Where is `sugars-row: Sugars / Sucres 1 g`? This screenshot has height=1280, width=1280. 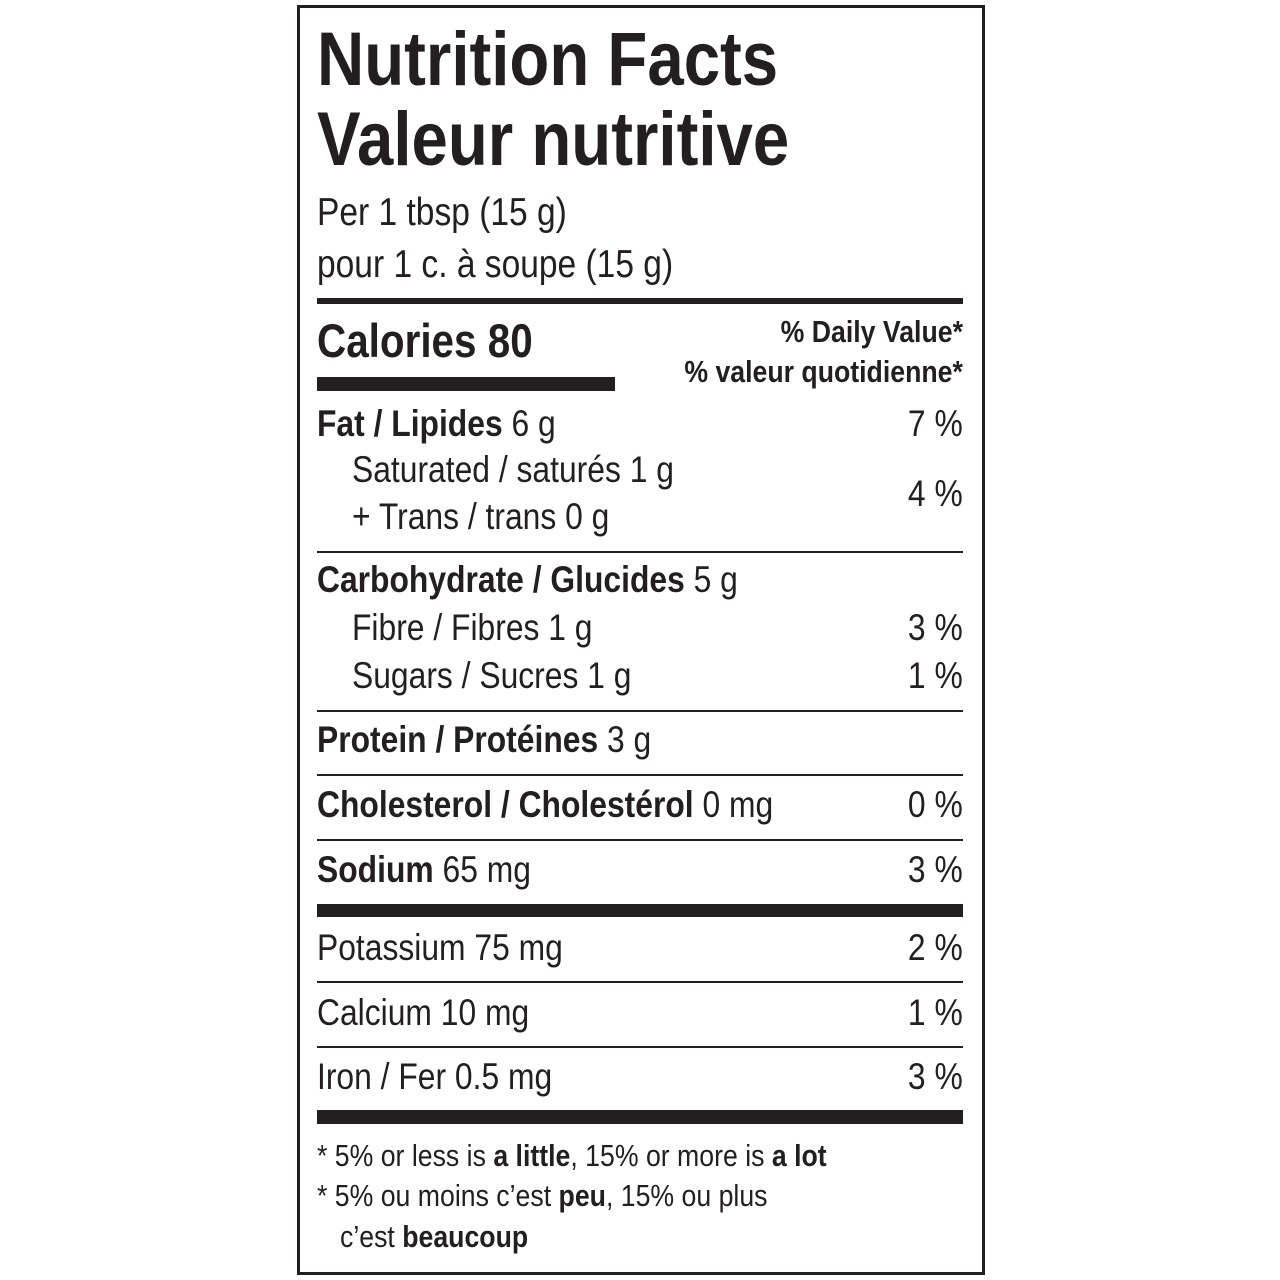
sugars-row: Sugars / Sucres 1 g is located at coordinates (492, 675).